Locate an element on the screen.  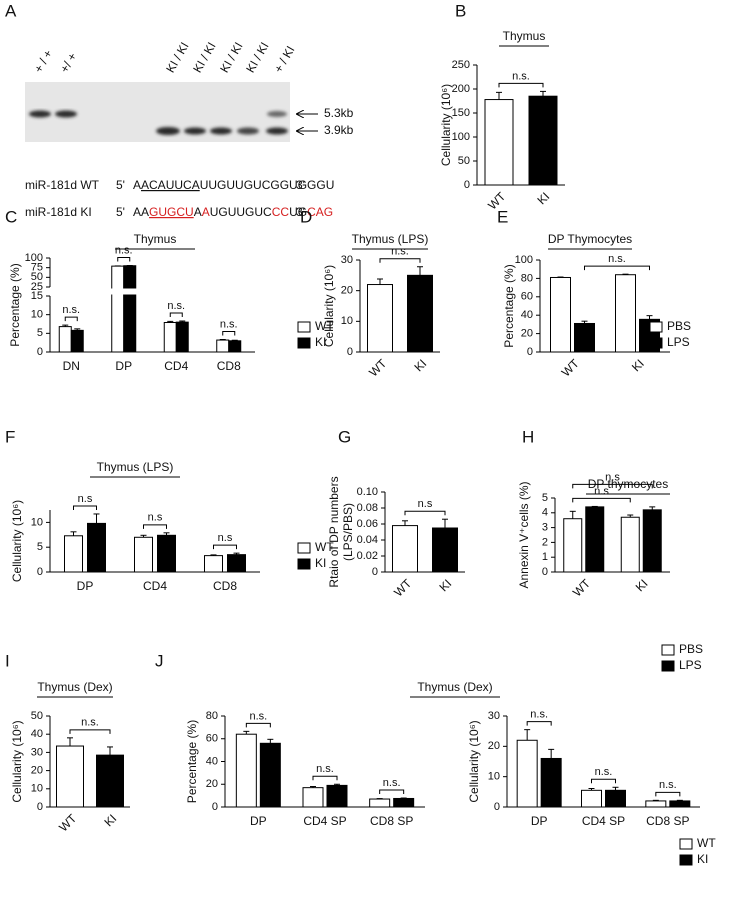
panel-label: D is located at coordinates (306, 216).